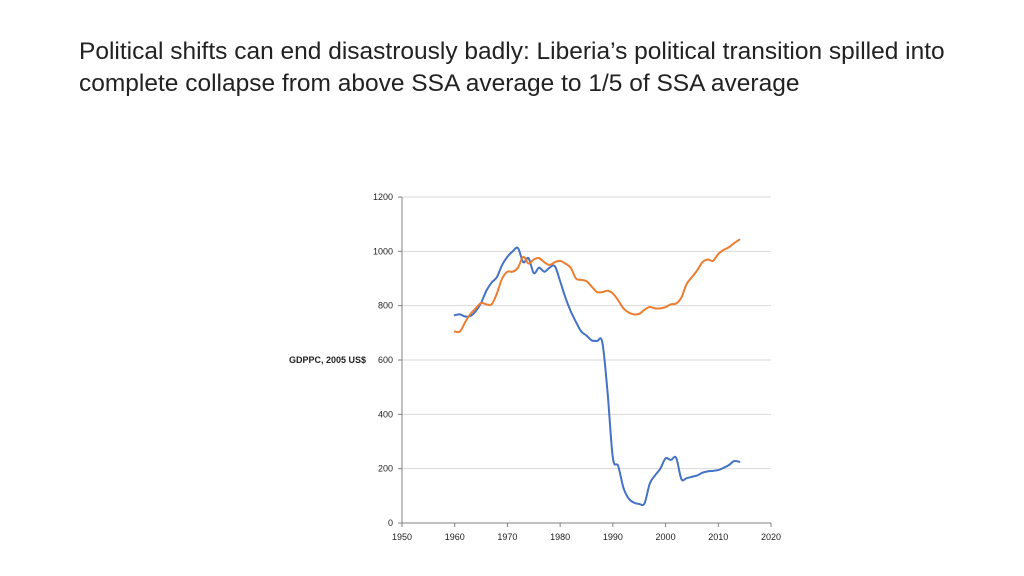 The image size is (1024, 576). Describe the element at coordinates (718, 537) in the screenshot. I see `x-tick-label: 2010` at that location.